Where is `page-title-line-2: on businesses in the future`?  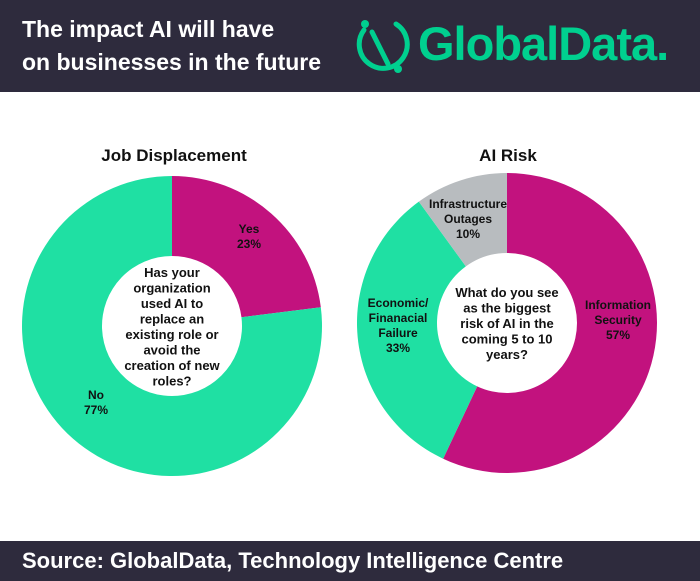 page-title-line-2: on businesses in the future is located at coordinates (172, 62).